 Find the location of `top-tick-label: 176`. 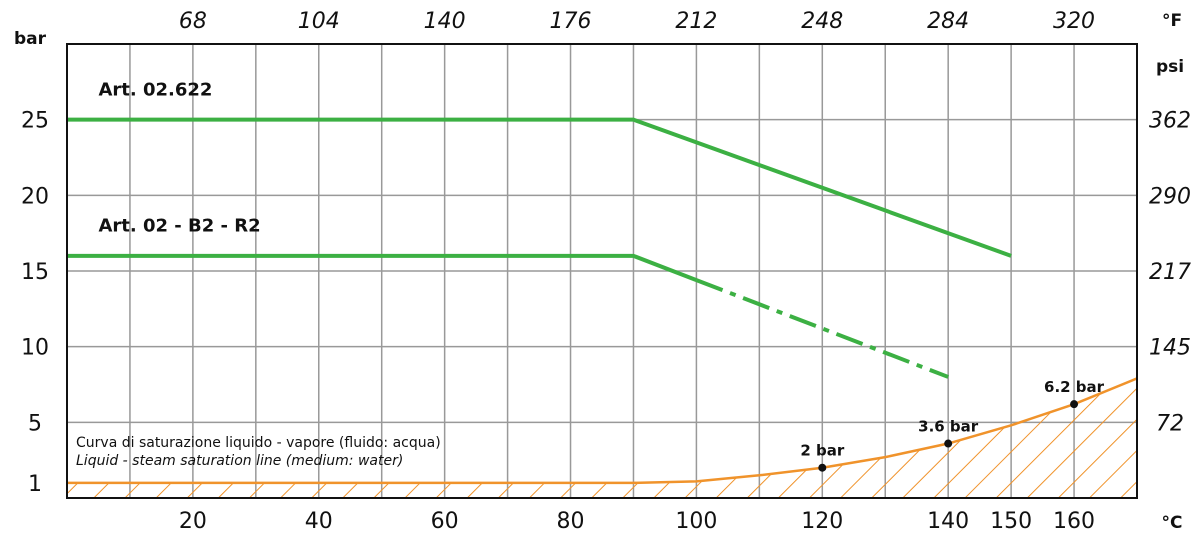

top-tick-label: 176 is located at coordinates (571, 21).